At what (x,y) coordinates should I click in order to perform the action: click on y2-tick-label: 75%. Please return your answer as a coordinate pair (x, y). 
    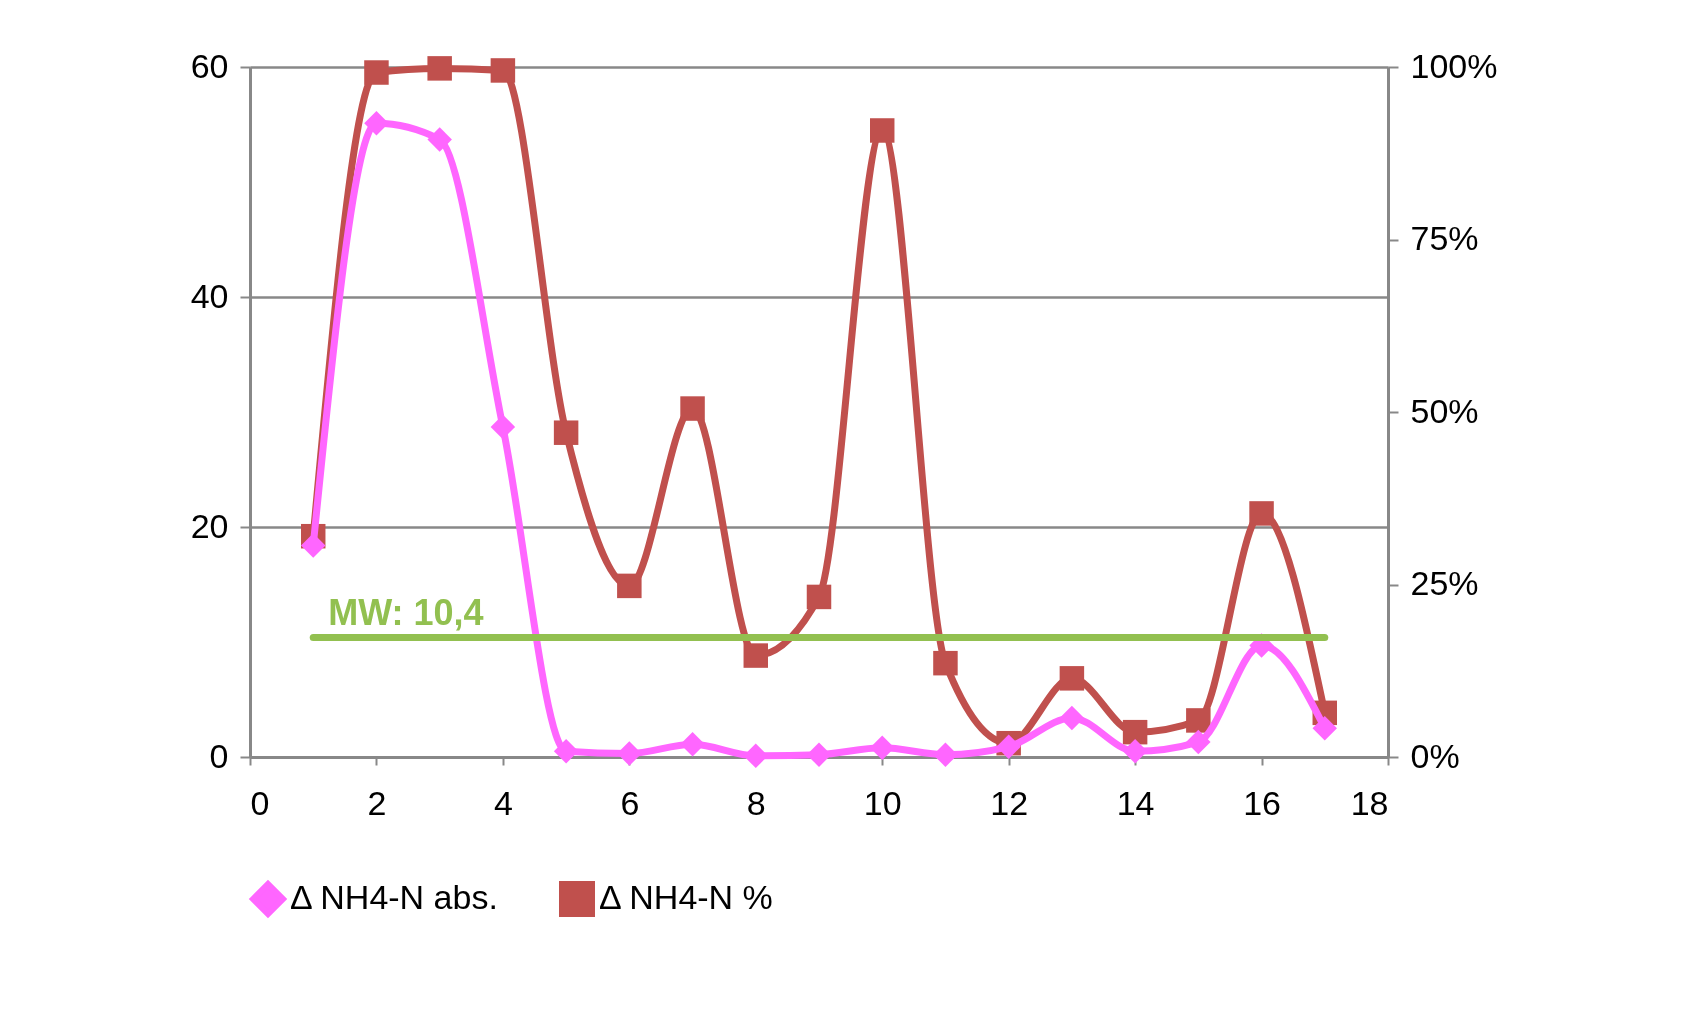
    Looking at the image, I should click on (1444, 238).